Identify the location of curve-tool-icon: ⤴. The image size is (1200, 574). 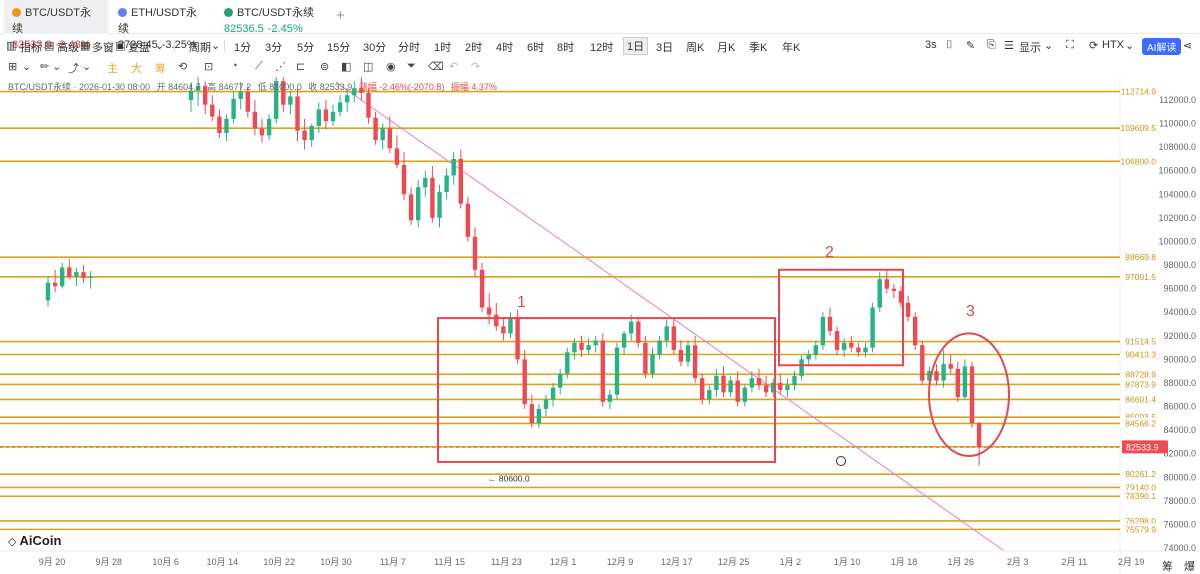
(73, 69).